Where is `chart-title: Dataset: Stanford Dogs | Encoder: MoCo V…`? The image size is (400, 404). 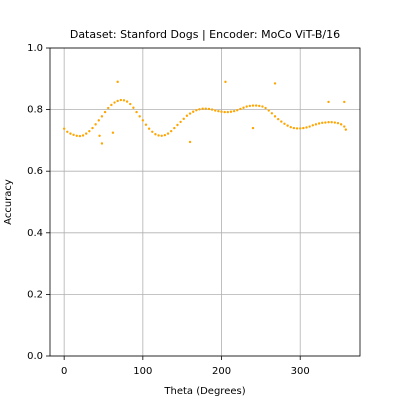
chart-title: Dataset: Stanford Dogs | Encoder: MoCo V… is located at coordinates (205, 34).